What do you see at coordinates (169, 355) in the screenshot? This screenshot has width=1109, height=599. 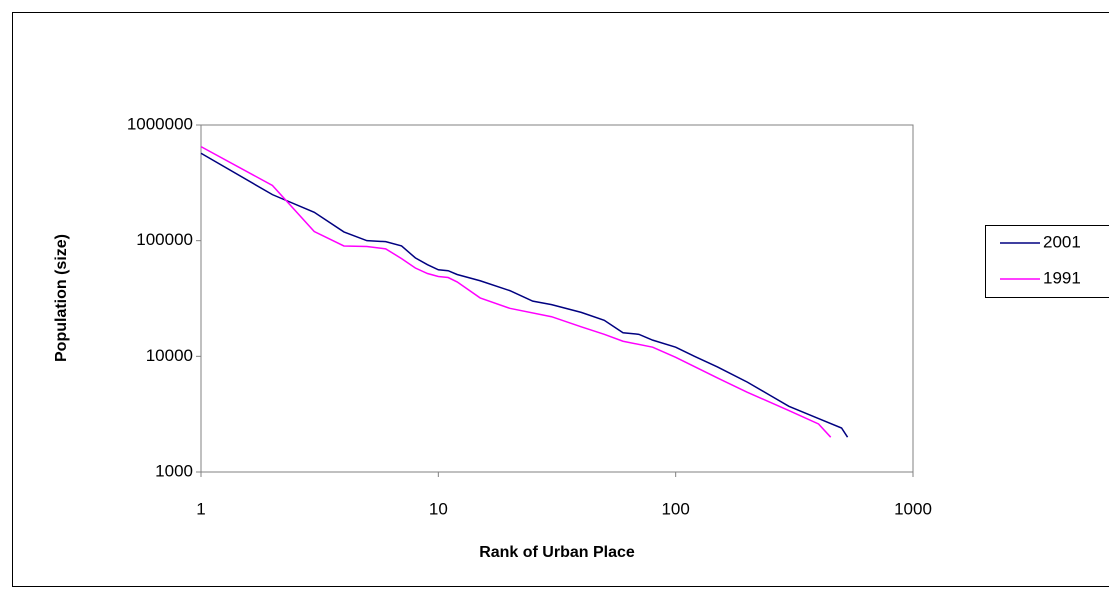 I see `y-tick-label: 10000` at bounding box center [169, 355].